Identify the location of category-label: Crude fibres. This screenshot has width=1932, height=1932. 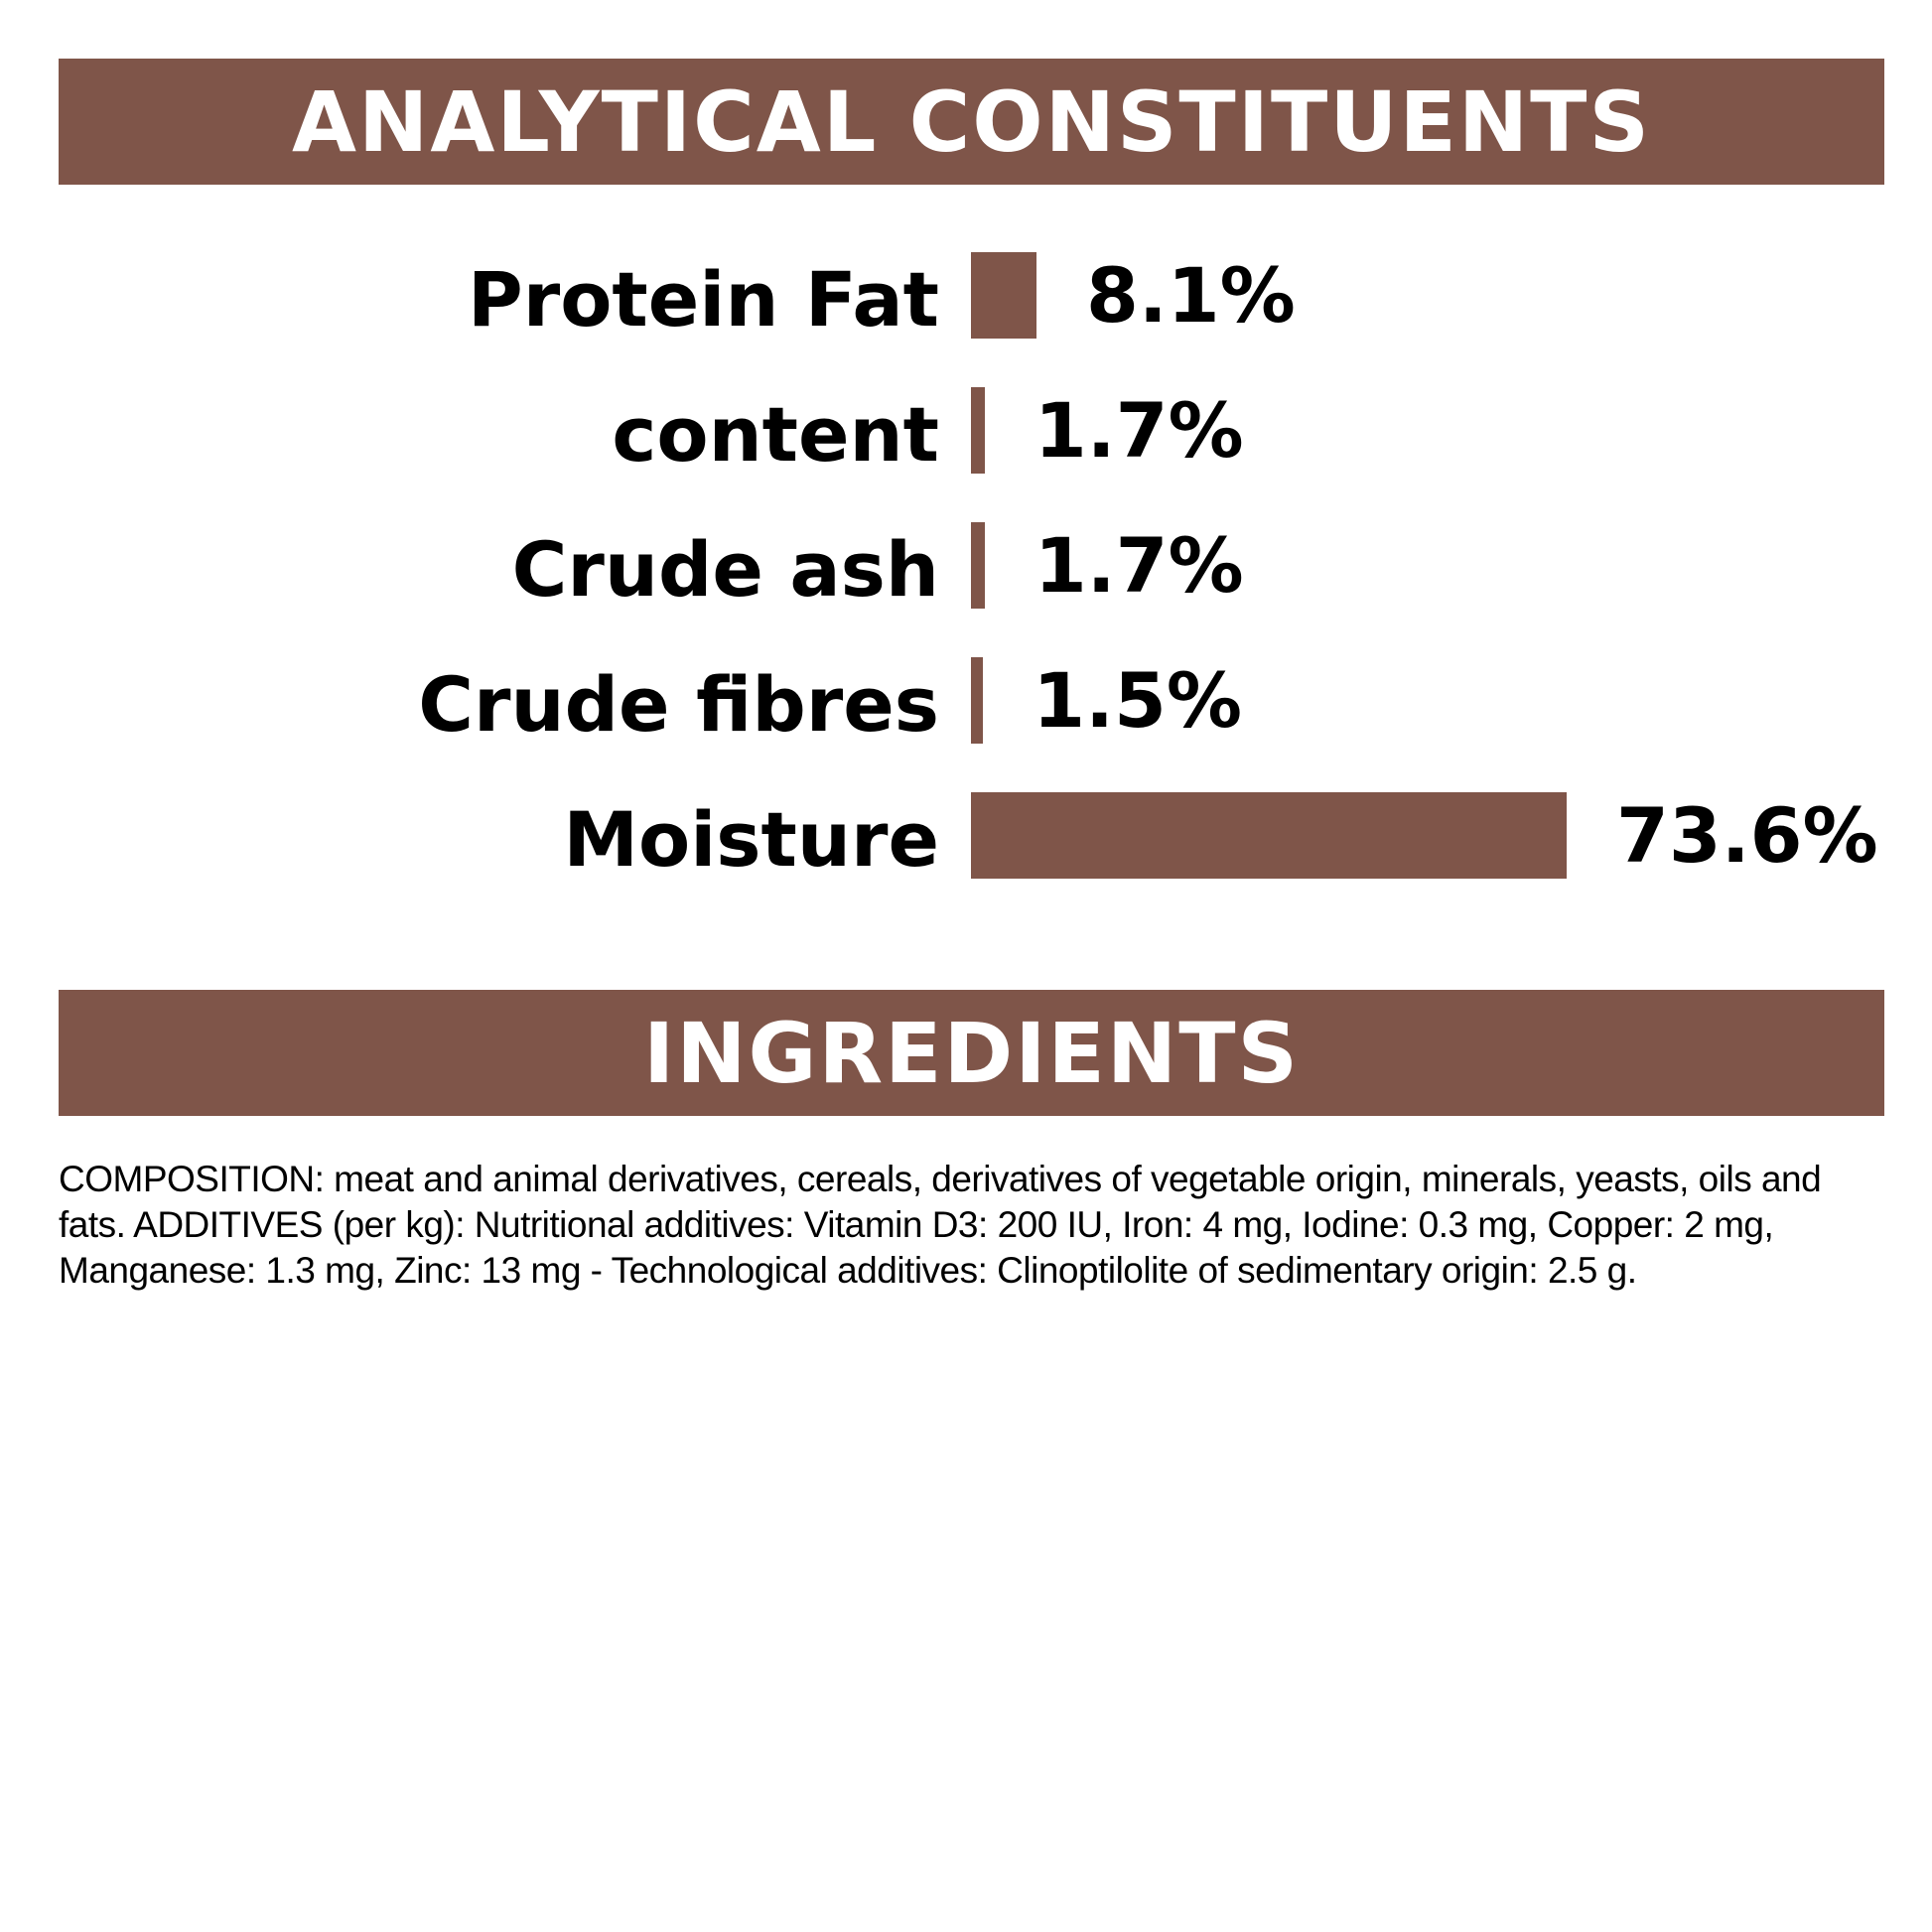
(679, 704).